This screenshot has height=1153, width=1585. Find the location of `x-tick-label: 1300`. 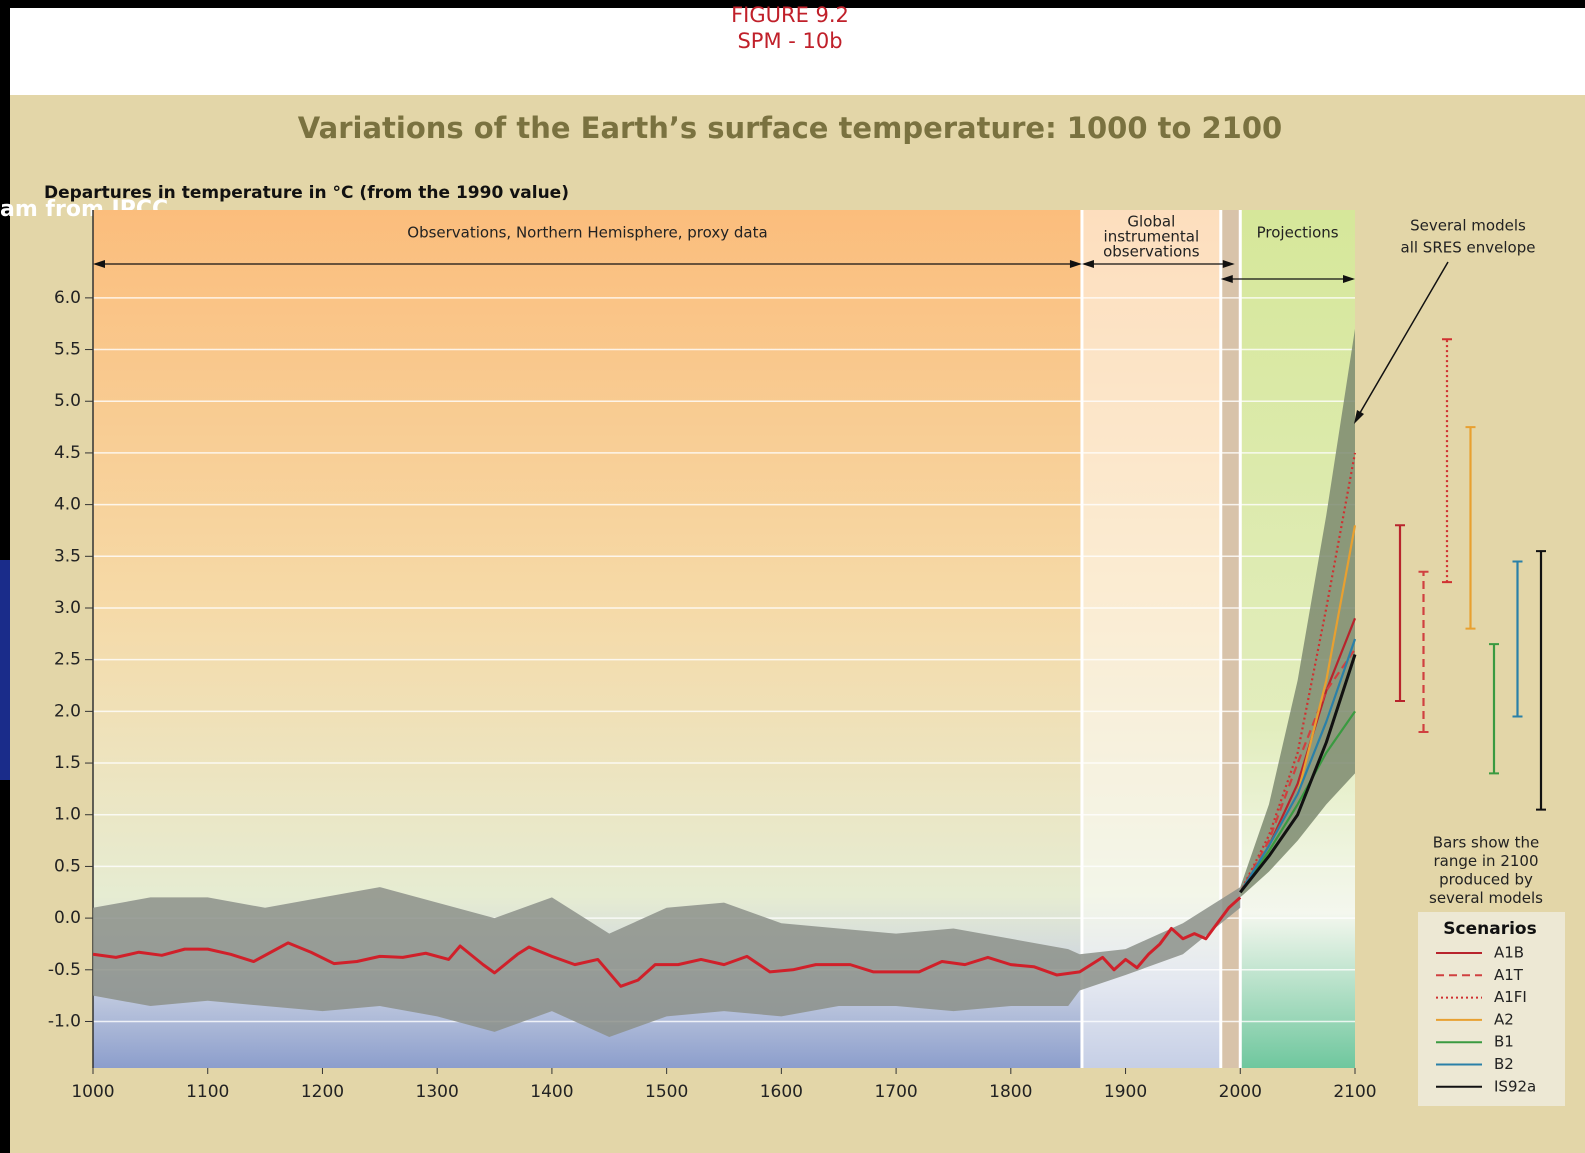

x-tick-label: 1300 is located at coordinates (437, 1092).